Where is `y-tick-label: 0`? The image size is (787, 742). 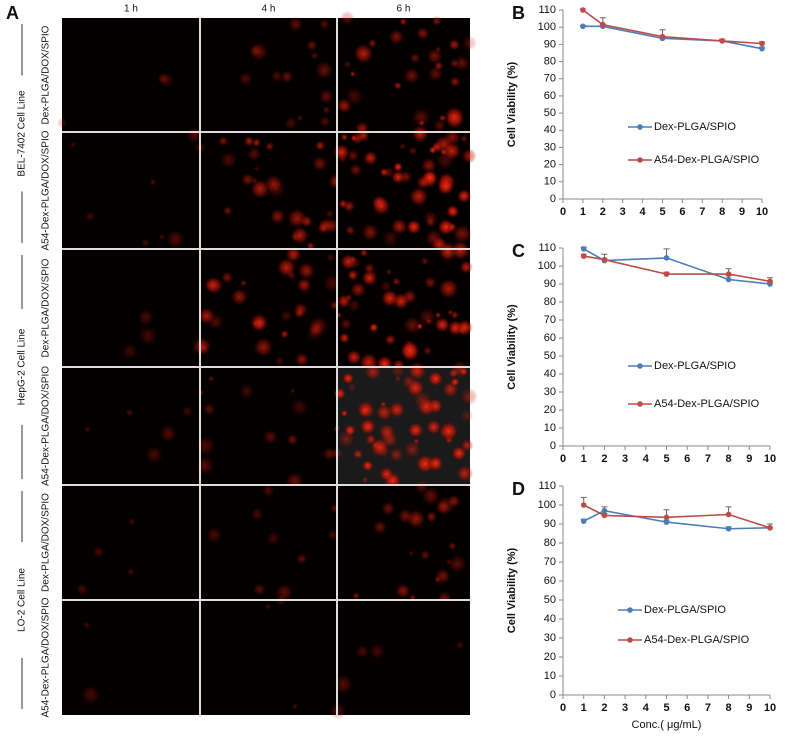
y-tick-label: 0 is located at coordinates (553, 695).